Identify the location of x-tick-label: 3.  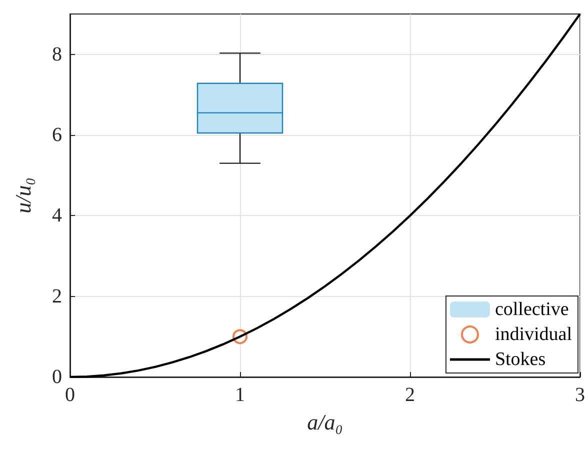
(580, 395).